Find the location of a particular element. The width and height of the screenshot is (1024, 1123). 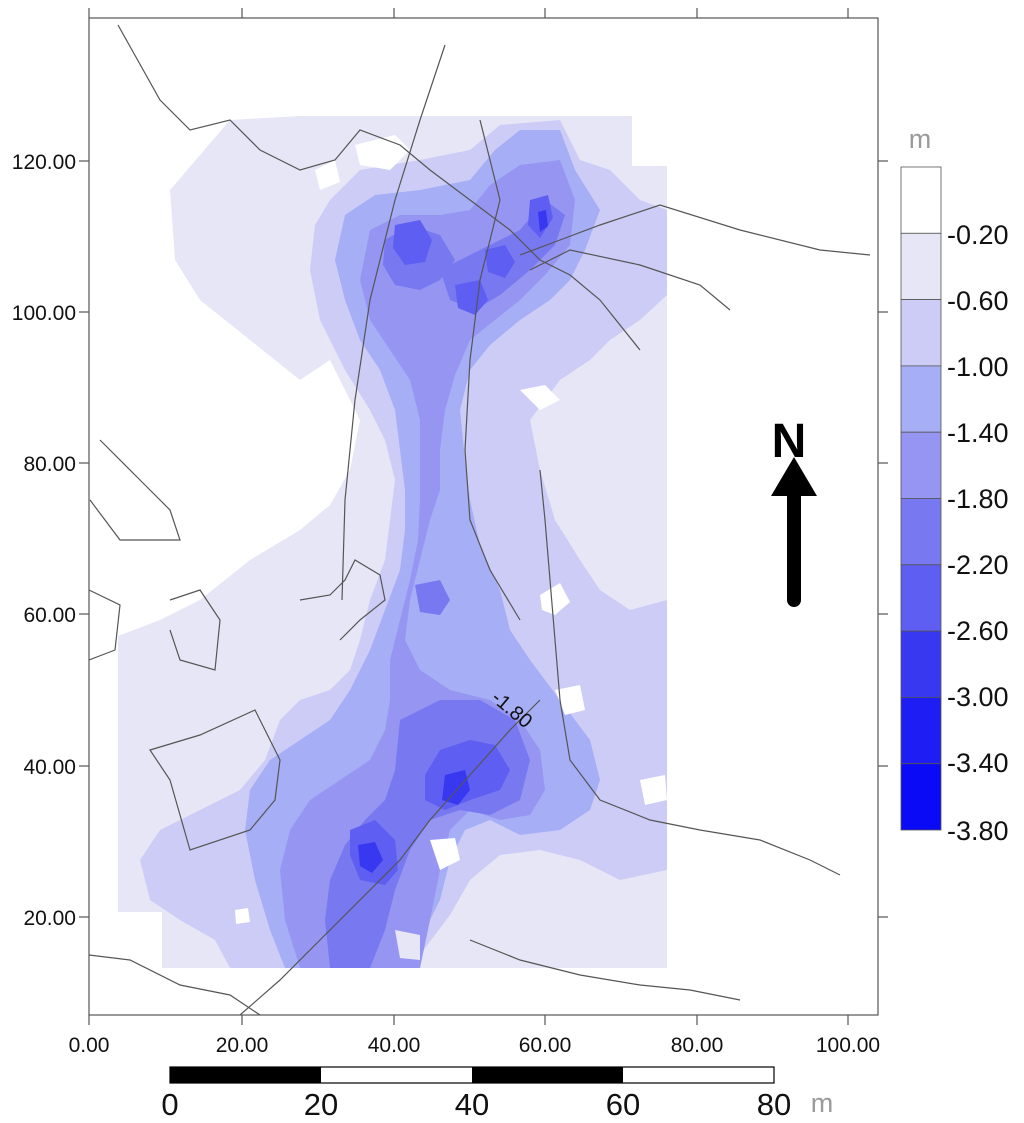

legend-label: -0.60 is located at coordinates (978, 301).